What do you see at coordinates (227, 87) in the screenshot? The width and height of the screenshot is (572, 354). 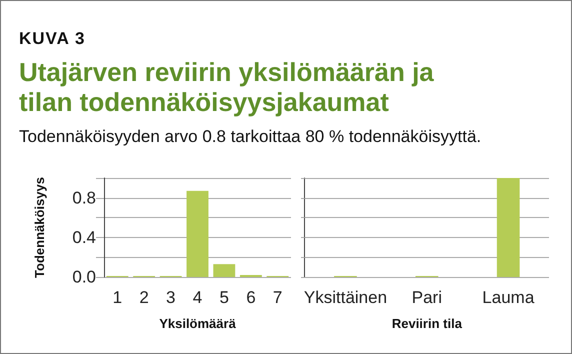 I see `chart-title: Utajärven reviirin yksilömäärän ja tilan todennäköisyysjakaumat` at bounding box center [227, 87].